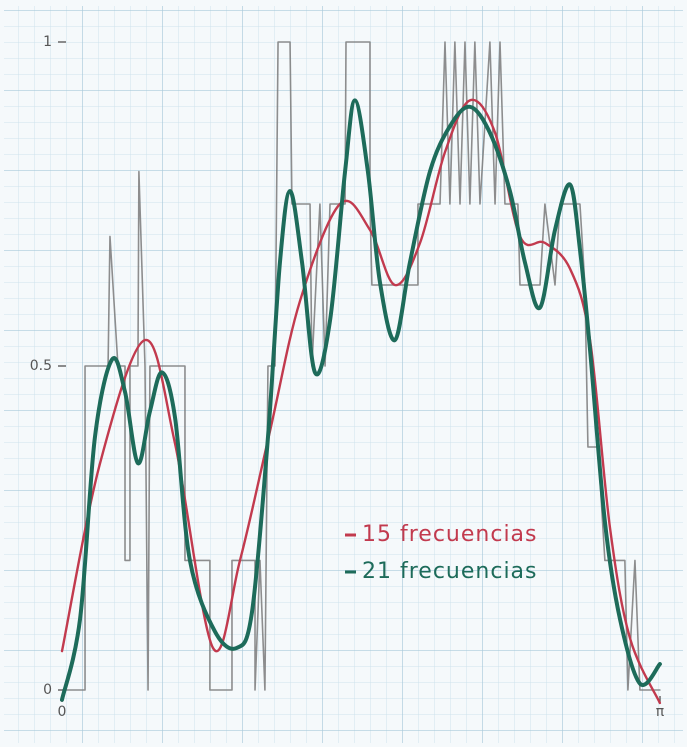  What do you see at coordinates (660, 712) in the screenshot?
I see `x-tick-label: π` at bounding box center [660, 712].